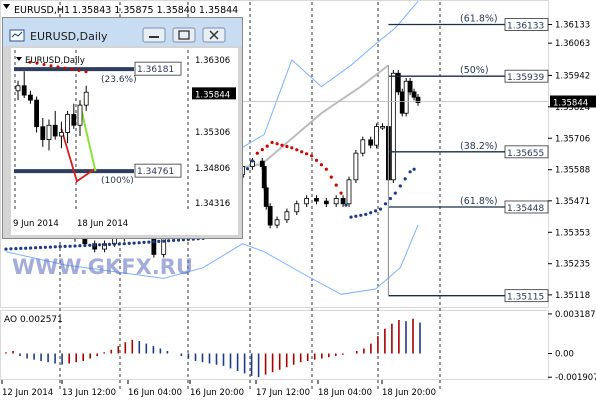 Image resolution: width=596 pixels, height=400 pixels. Describe the element at coordinates (474, 70) in the screenshot. I see `fib-level-label: (50%)` at that location.